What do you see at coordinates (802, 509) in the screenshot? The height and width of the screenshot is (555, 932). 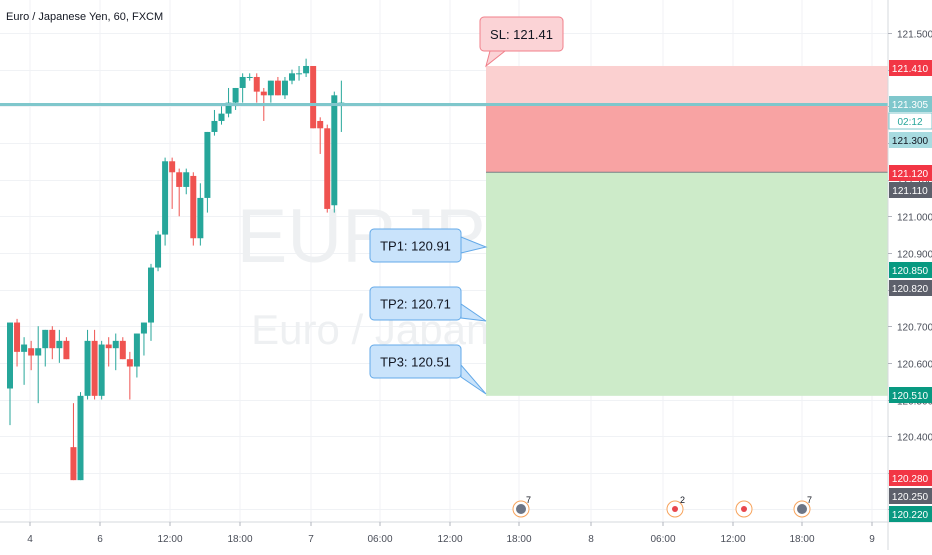 I see `news-event-dot` at bounding box center [802, 509].